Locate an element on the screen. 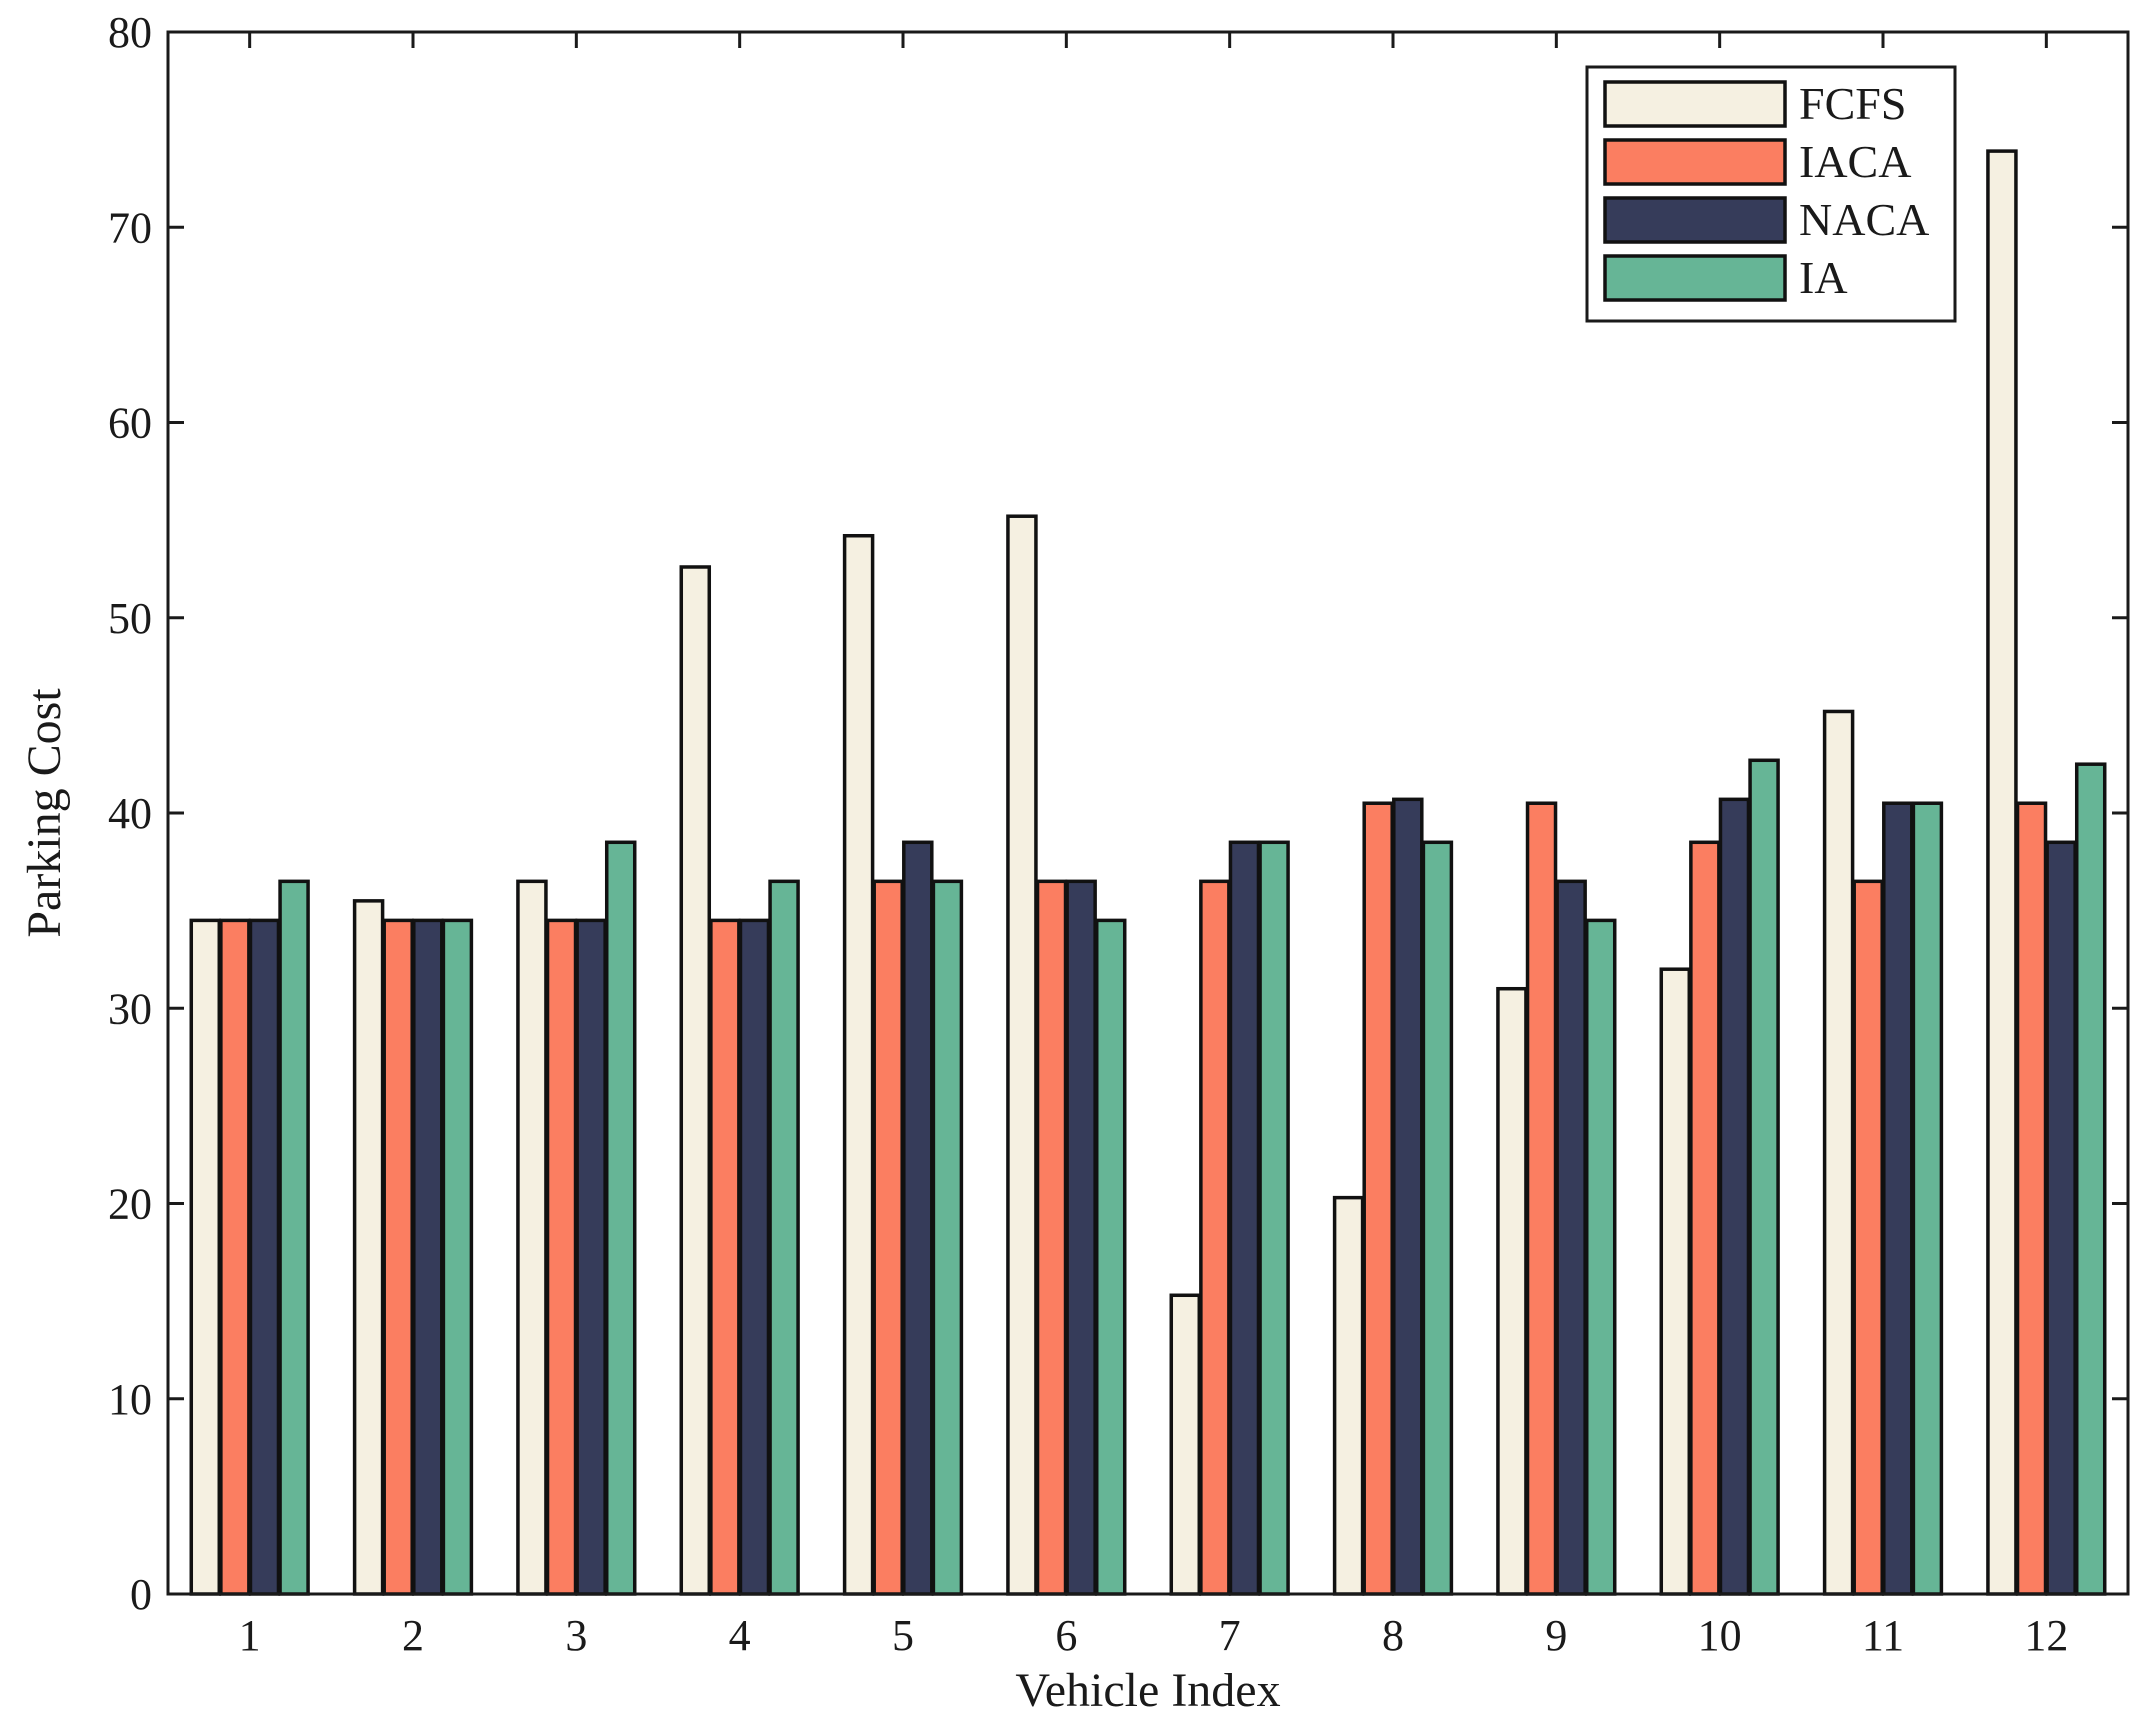 Image resolution: width=2141 pixels, height=1721 pixels. legend: FCFS IACA NACA IA is located at coordinates (1771, 194).